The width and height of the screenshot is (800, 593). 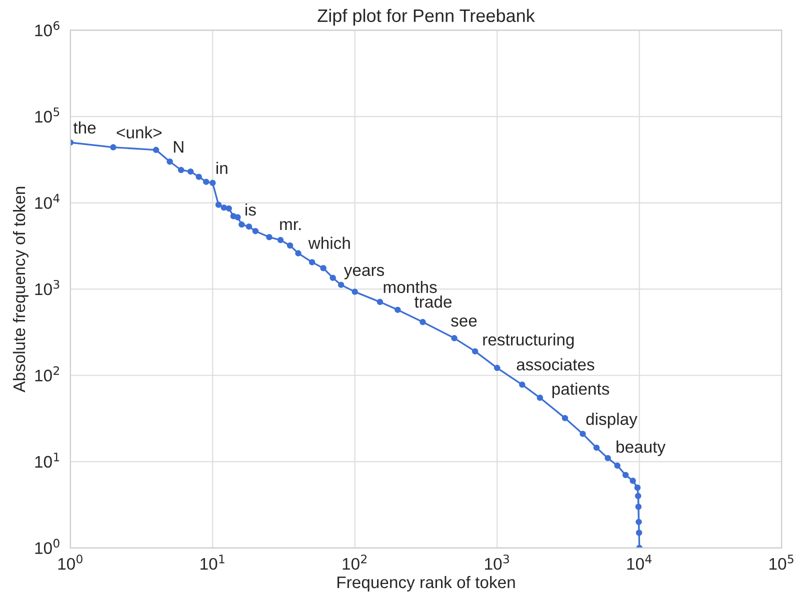 What do you see at coordinates (464, 322) in the screenshot?
I see `annotation: see` at bounding box center [464, 322].